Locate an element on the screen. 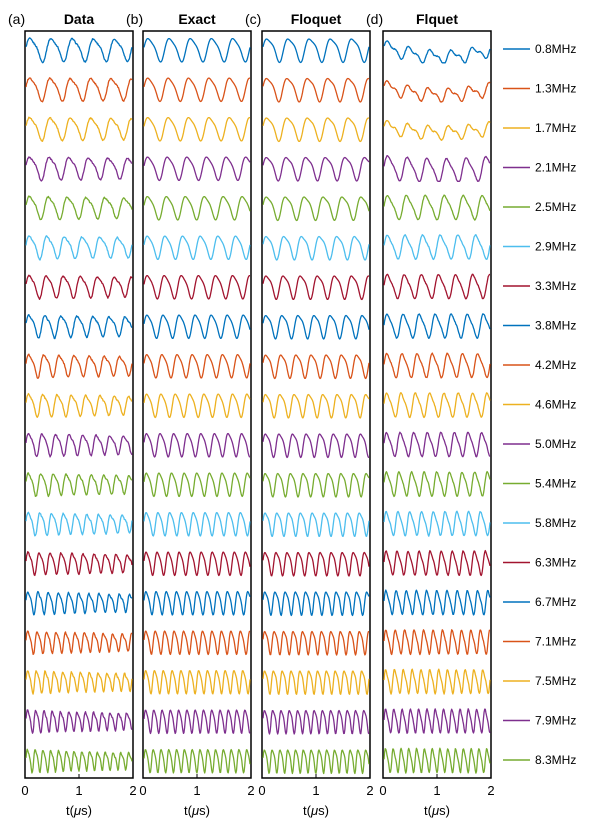 The width and height of the screenshot is (599, 839). legend-item: 5.0MHz is located at coordinates (539, 444).